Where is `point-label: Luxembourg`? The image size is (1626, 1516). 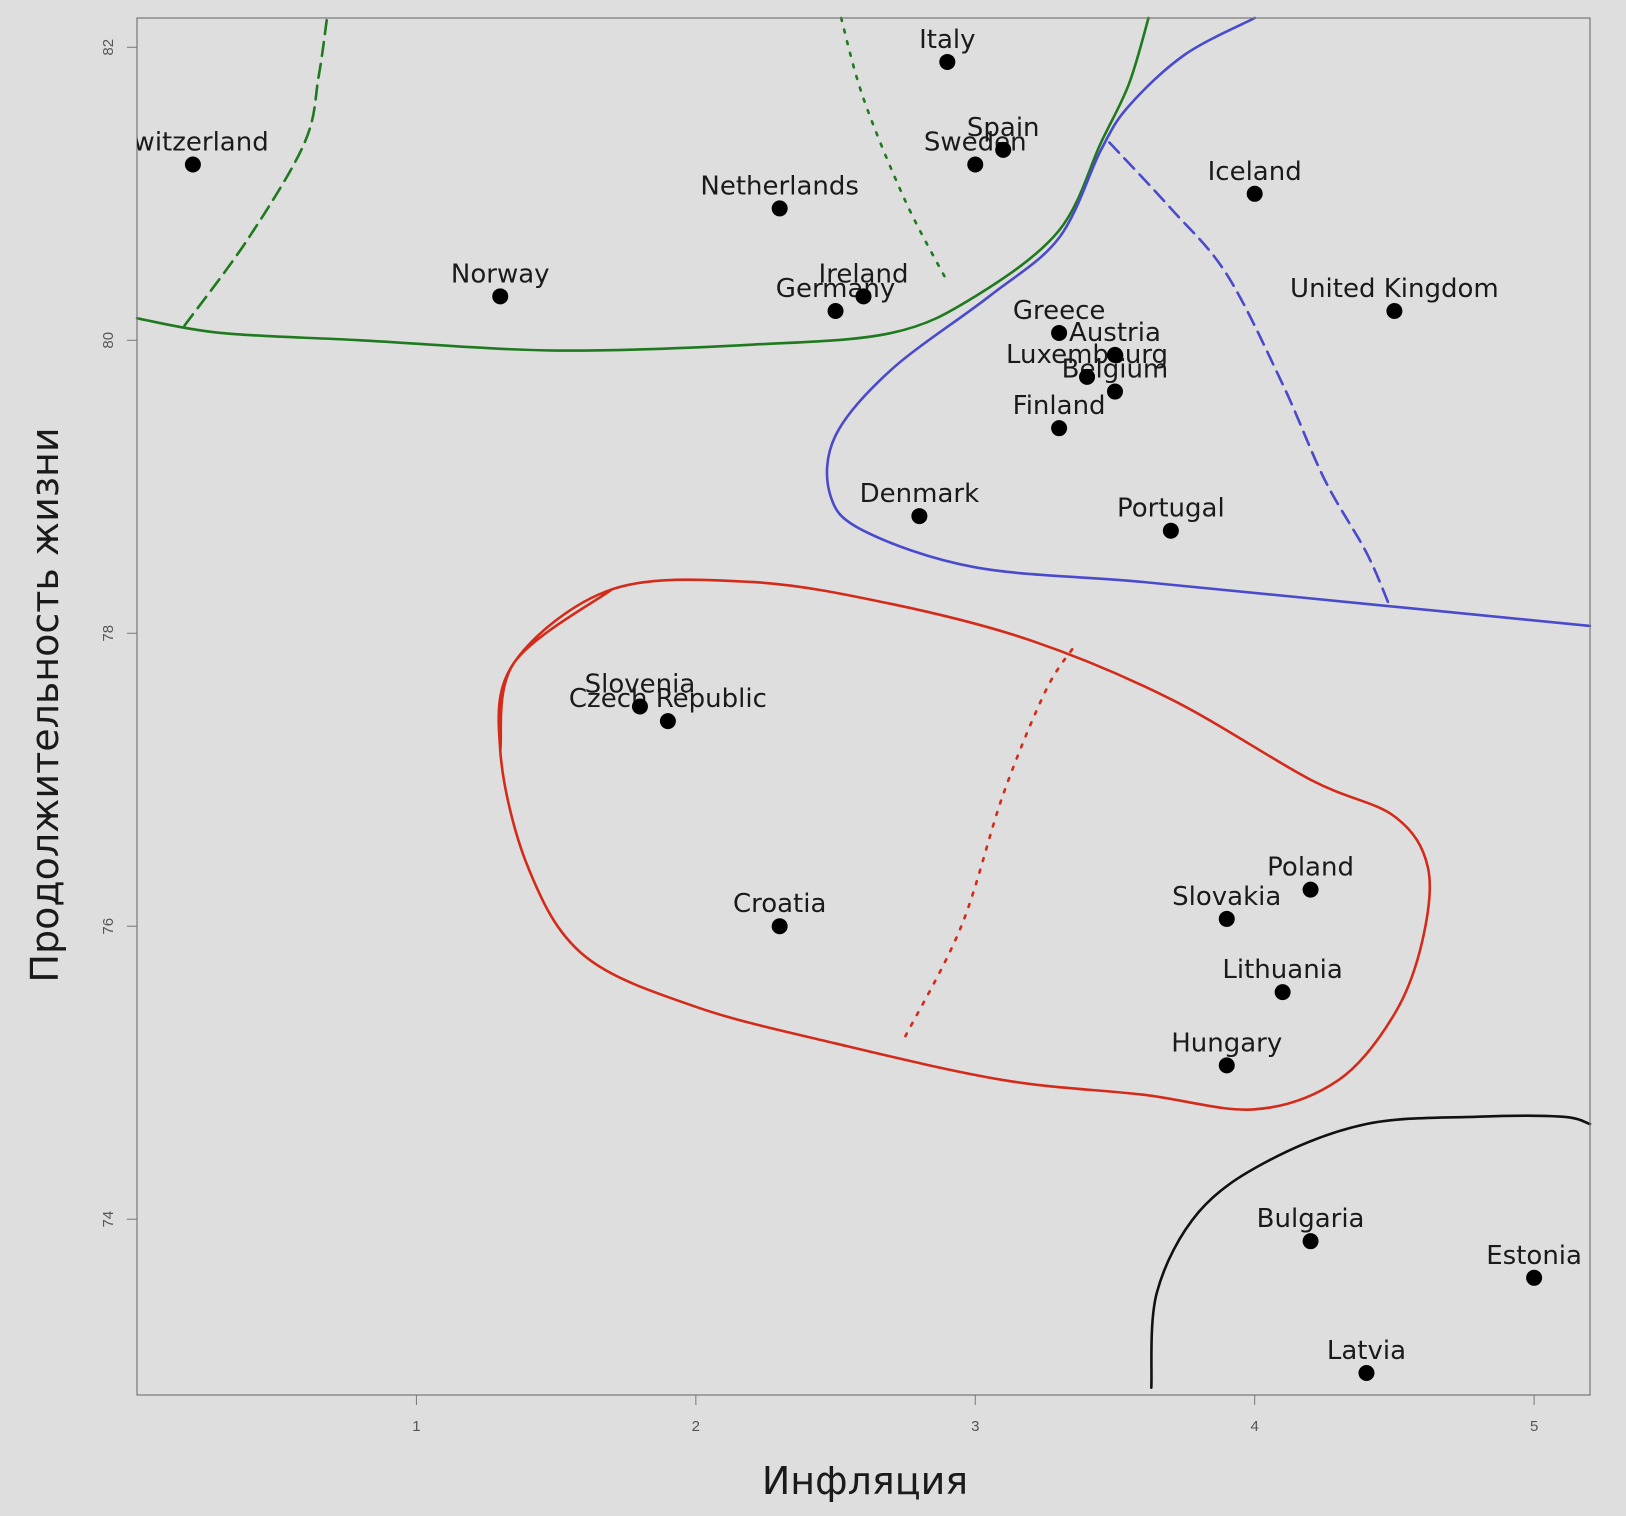
point-label: Luxembourg is located at coordinates (1087, 355).